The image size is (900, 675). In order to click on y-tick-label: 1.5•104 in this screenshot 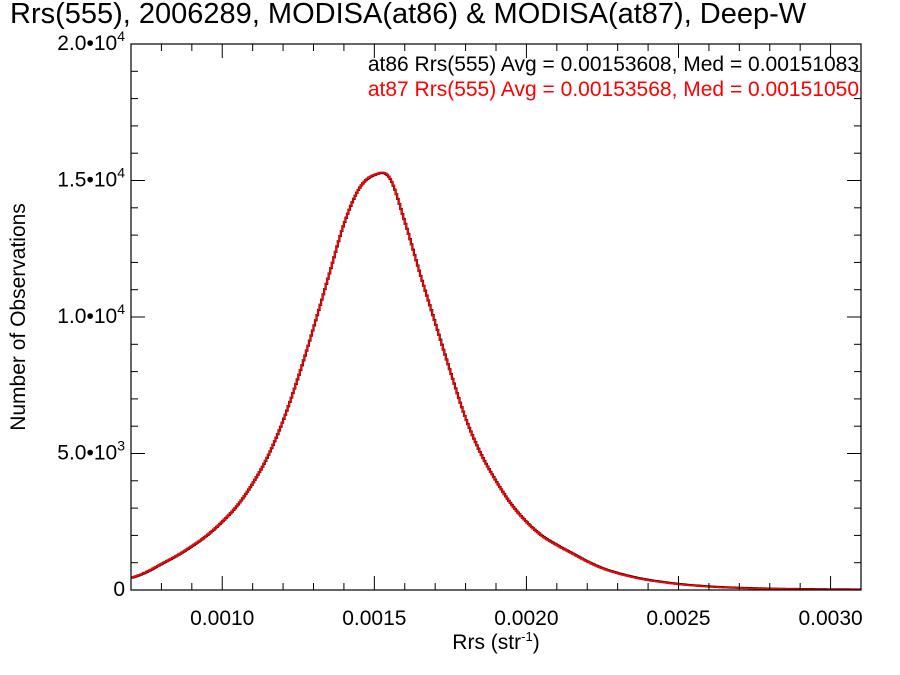, I will do `click(91, 178)`.